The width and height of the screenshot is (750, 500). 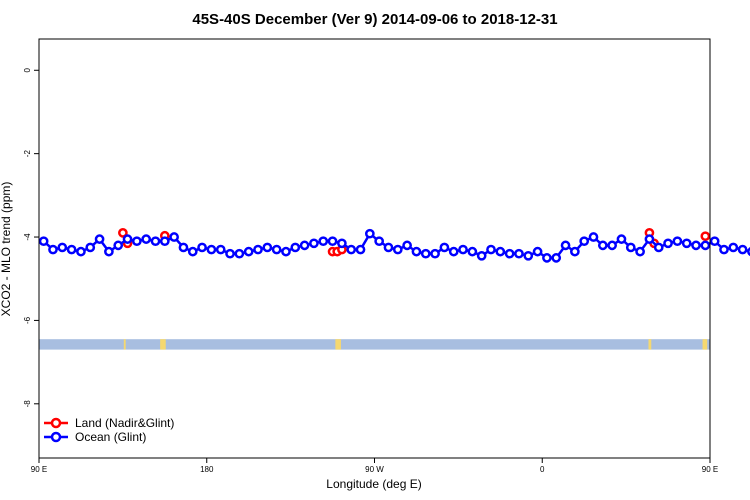 I want to click on x-tick-label: 0, so click(x=542, y=469).